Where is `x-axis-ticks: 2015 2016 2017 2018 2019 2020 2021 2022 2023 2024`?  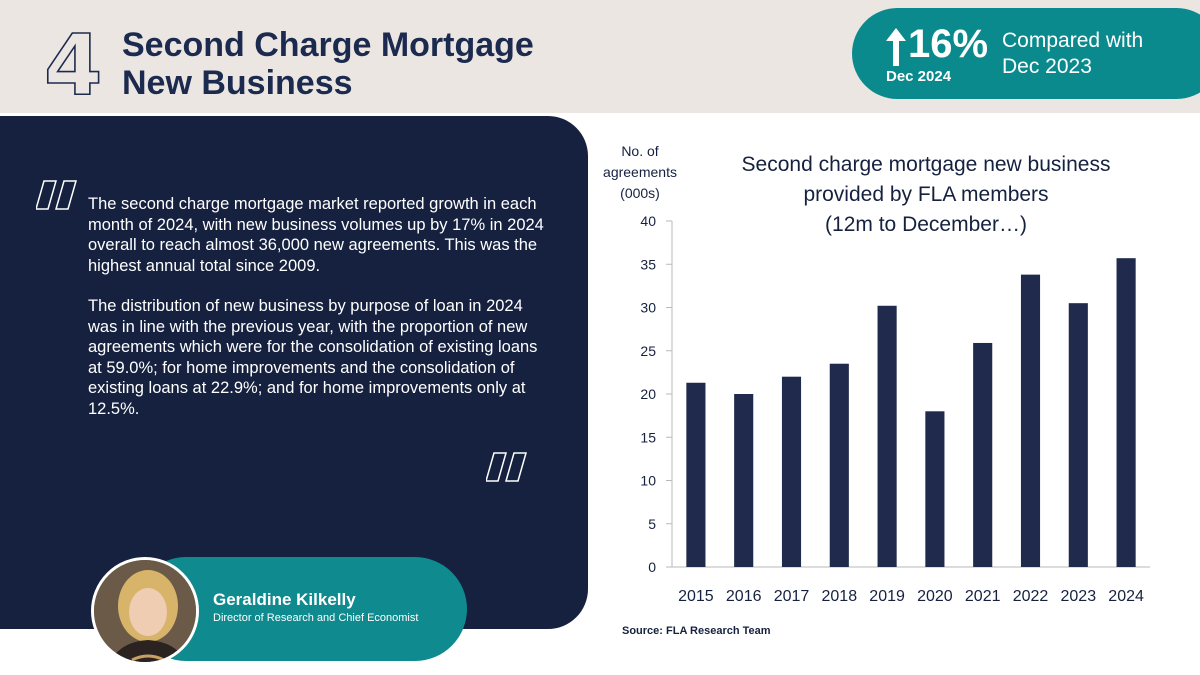
x-axis-ticks: 2015 2016 2017 2018 2019 2020 2021 2022 2023 2024 is located at coordinates (911, 596).